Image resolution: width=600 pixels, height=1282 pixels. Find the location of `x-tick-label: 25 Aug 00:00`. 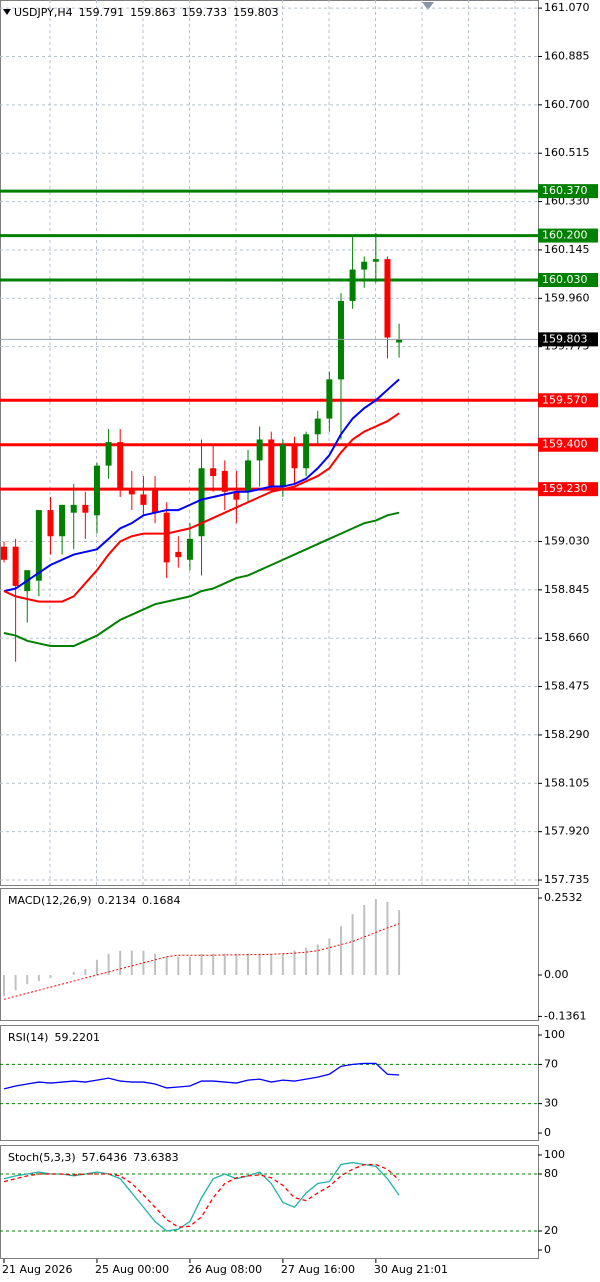

x-tick-label: 25 Aug 00:00 is located at coordinates (132, 1269).